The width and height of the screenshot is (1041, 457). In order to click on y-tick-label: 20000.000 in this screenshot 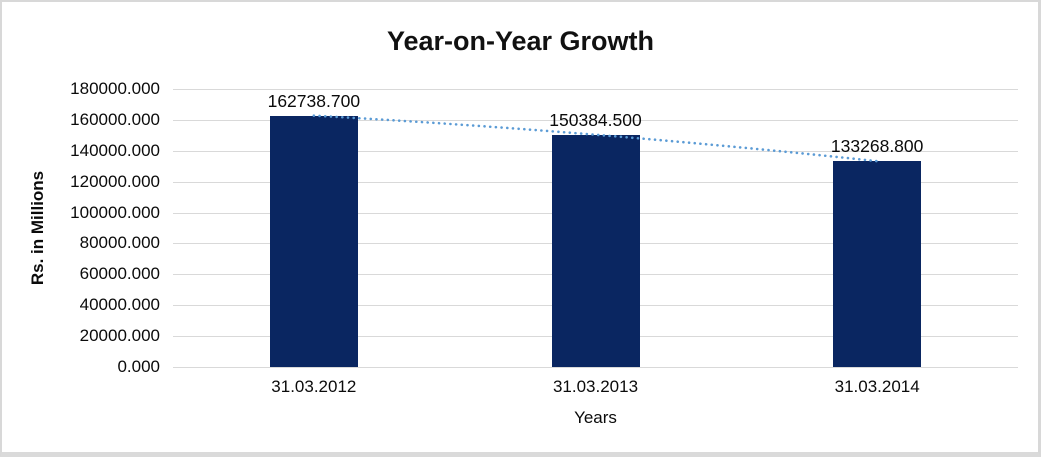, I will do `click(119, 336)`.